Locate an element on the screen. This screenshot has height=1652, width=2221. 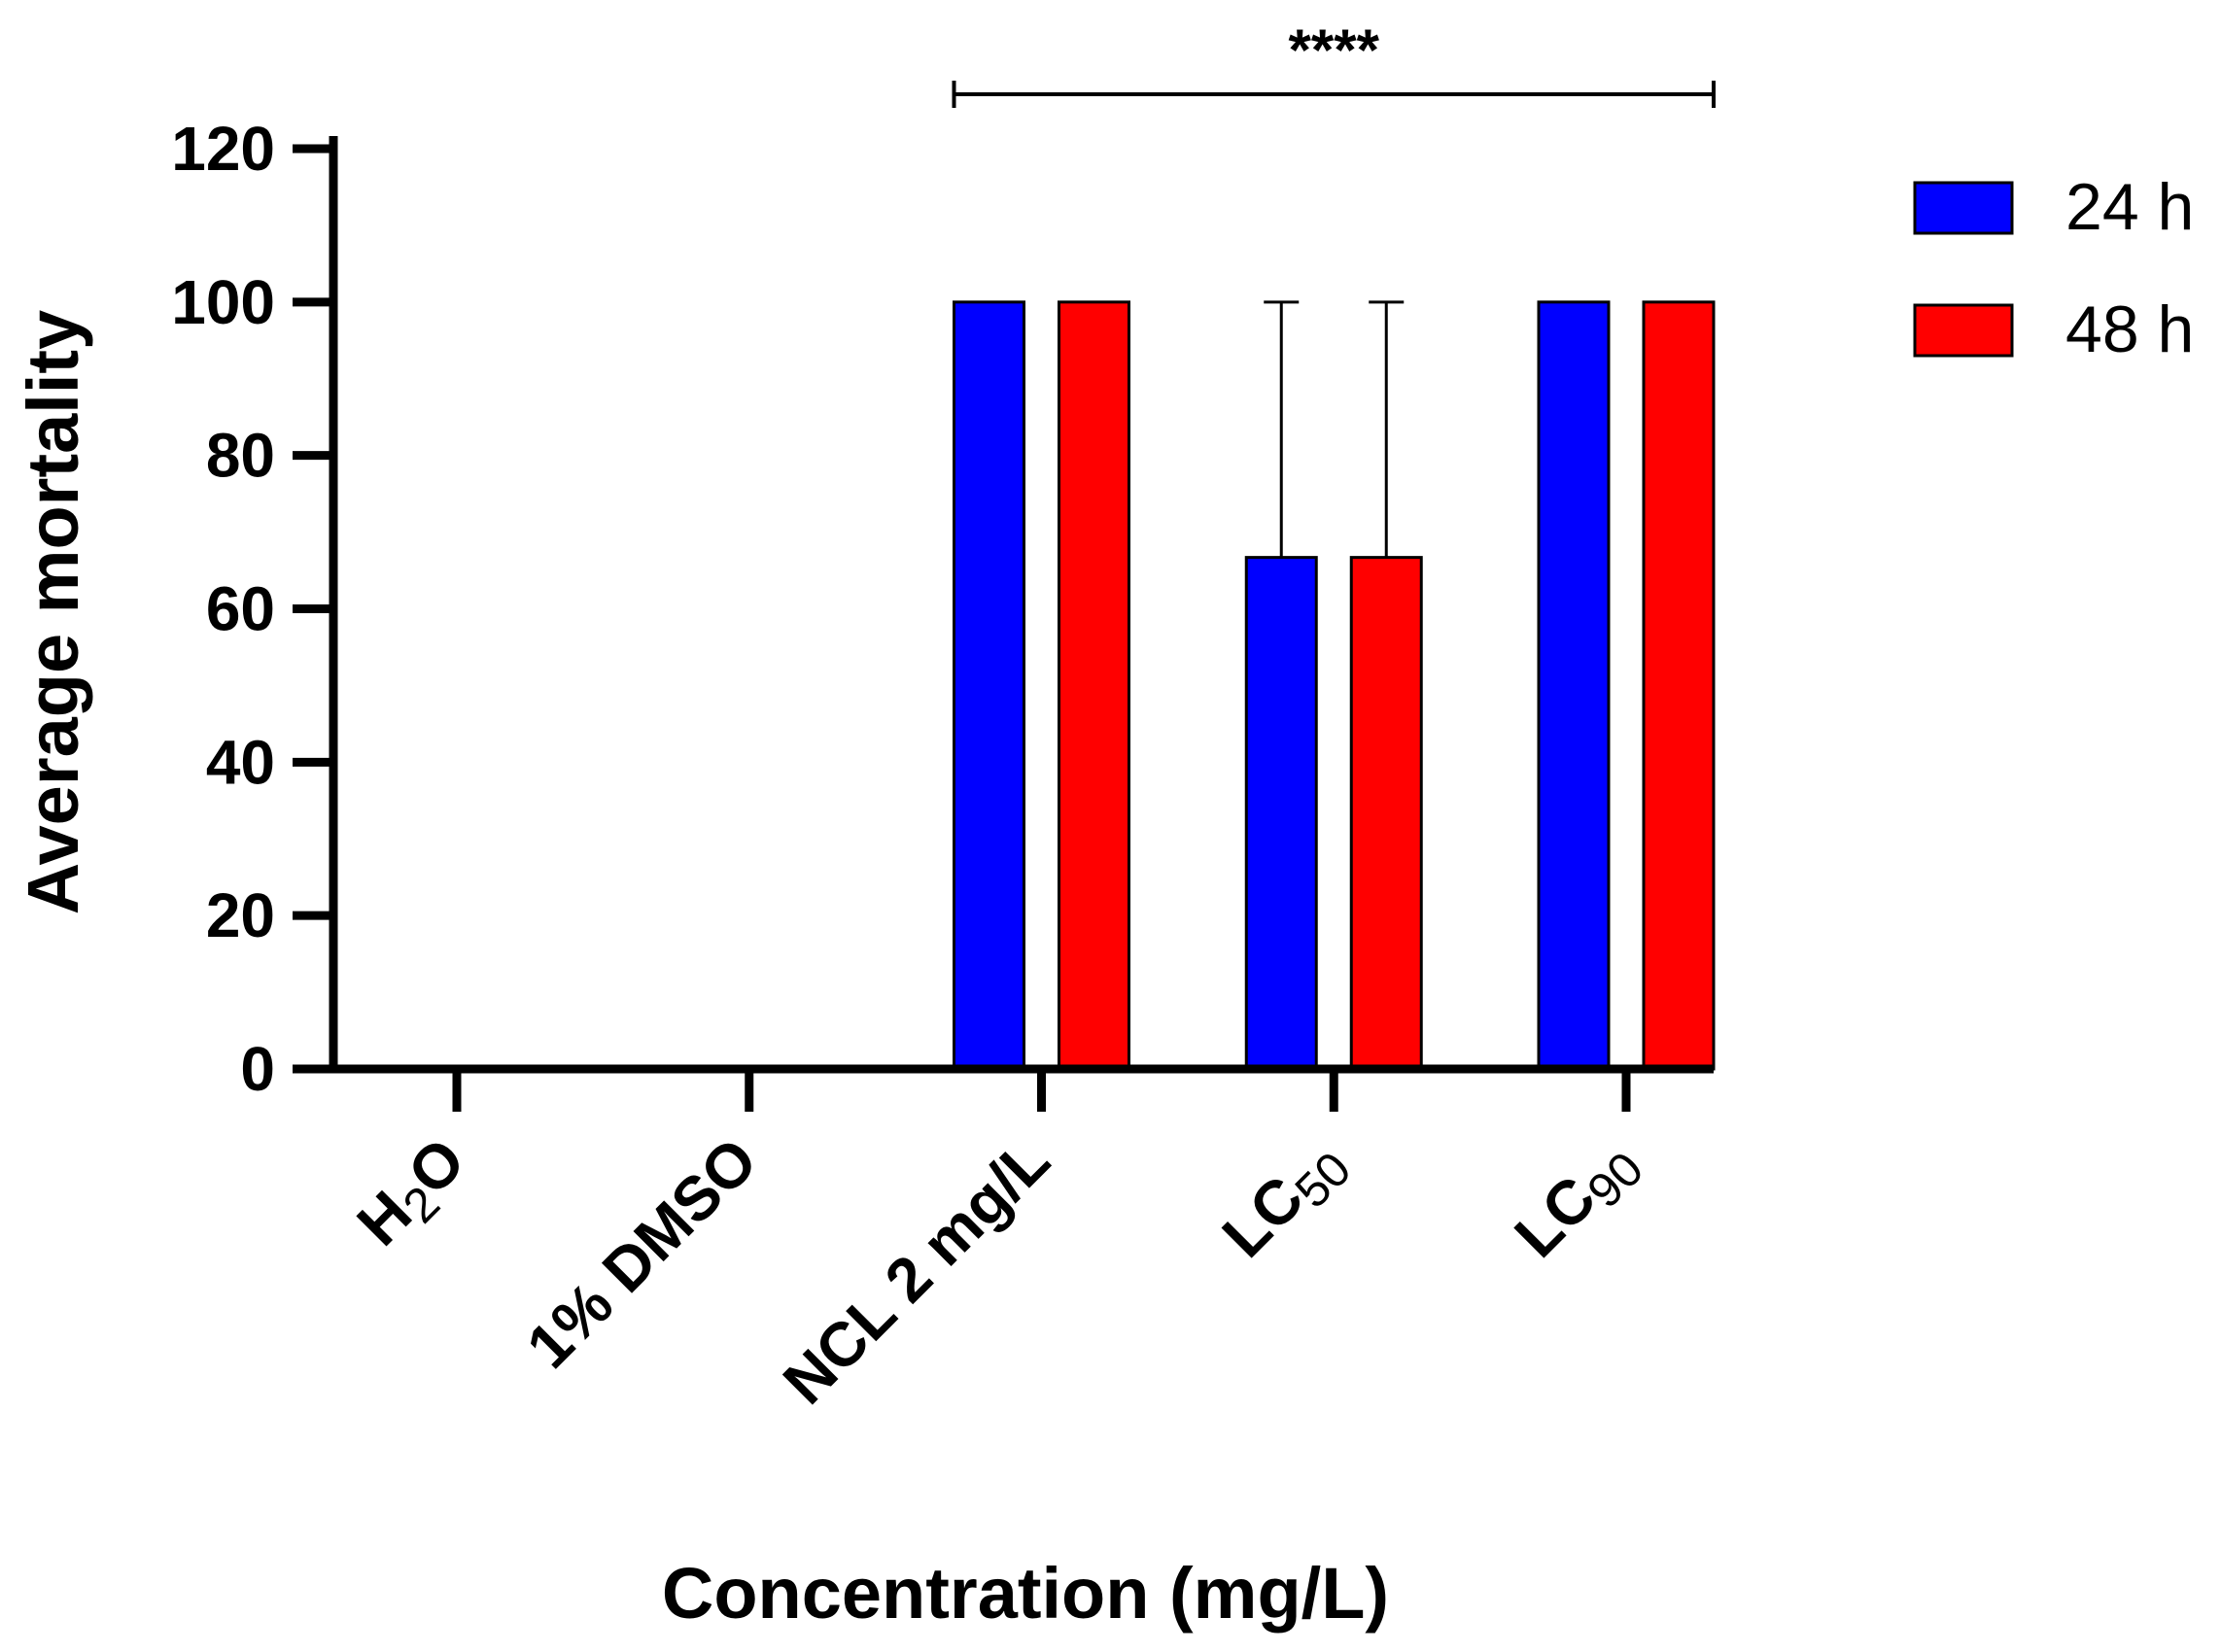
y-tick-label: 40 is located at coordinates (240, 762).